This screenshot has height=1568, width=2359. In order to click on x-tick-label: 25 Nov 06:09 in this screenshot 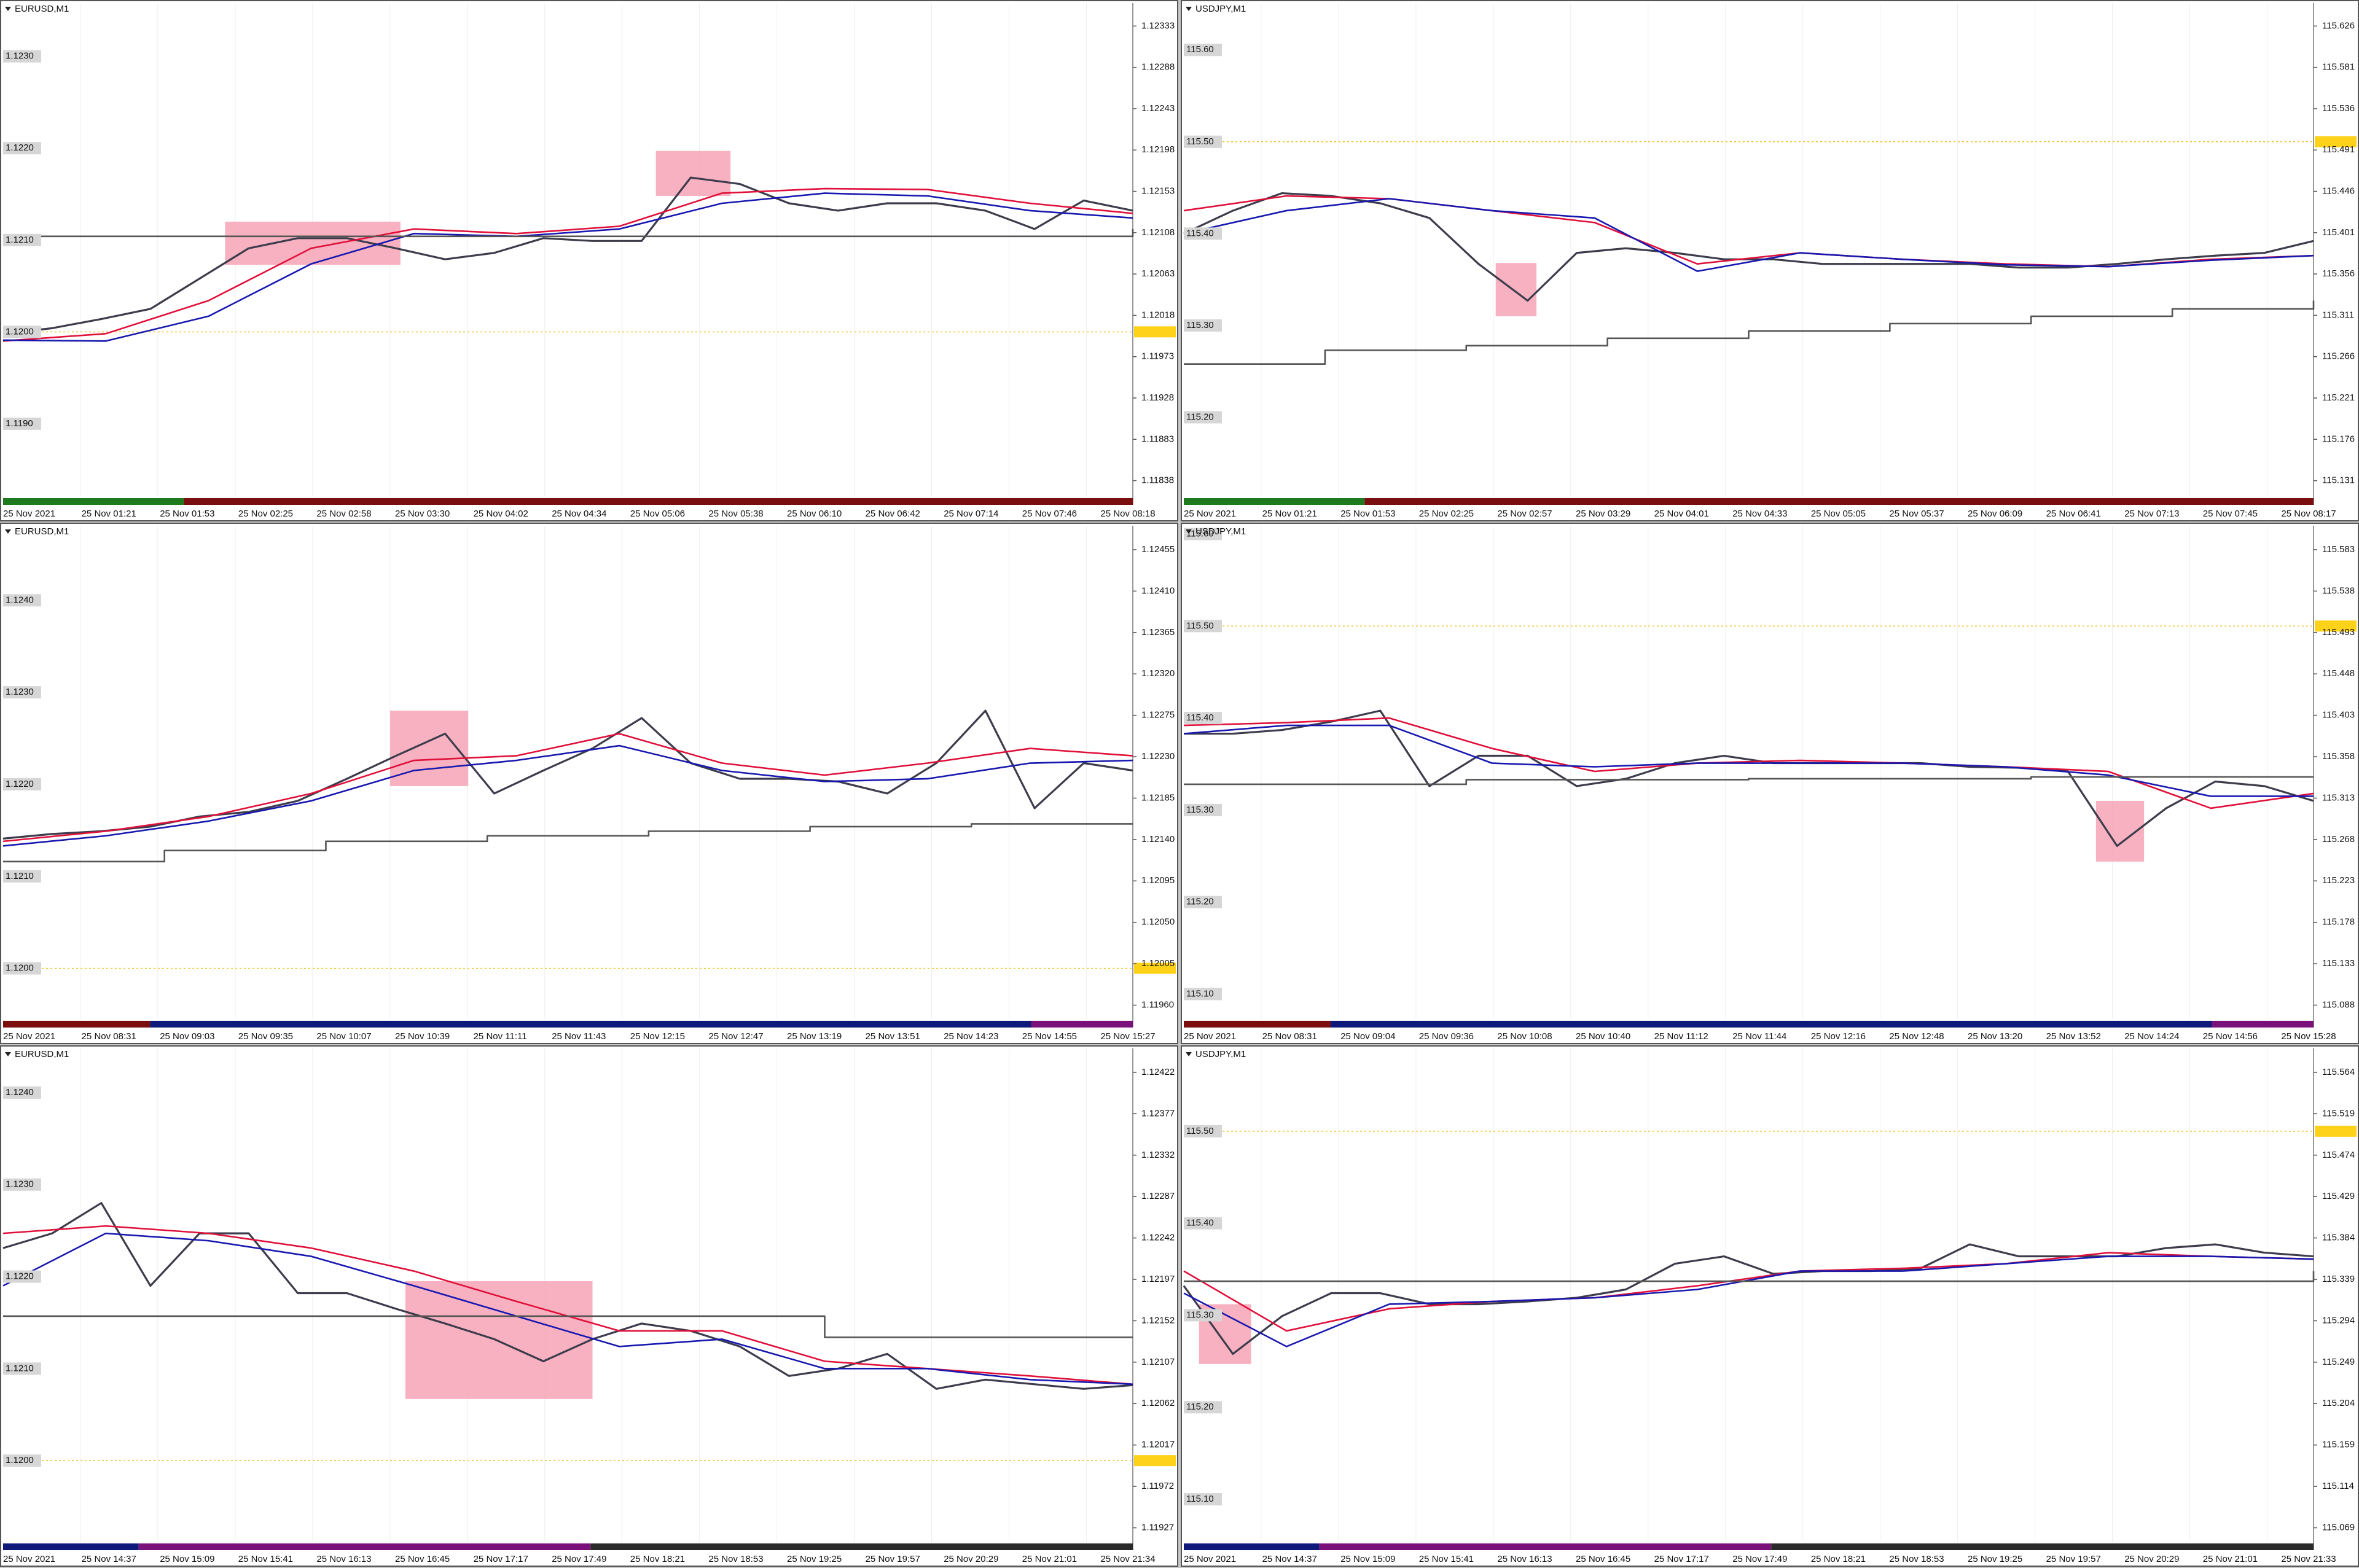, I will do `click(1995, 514)`.